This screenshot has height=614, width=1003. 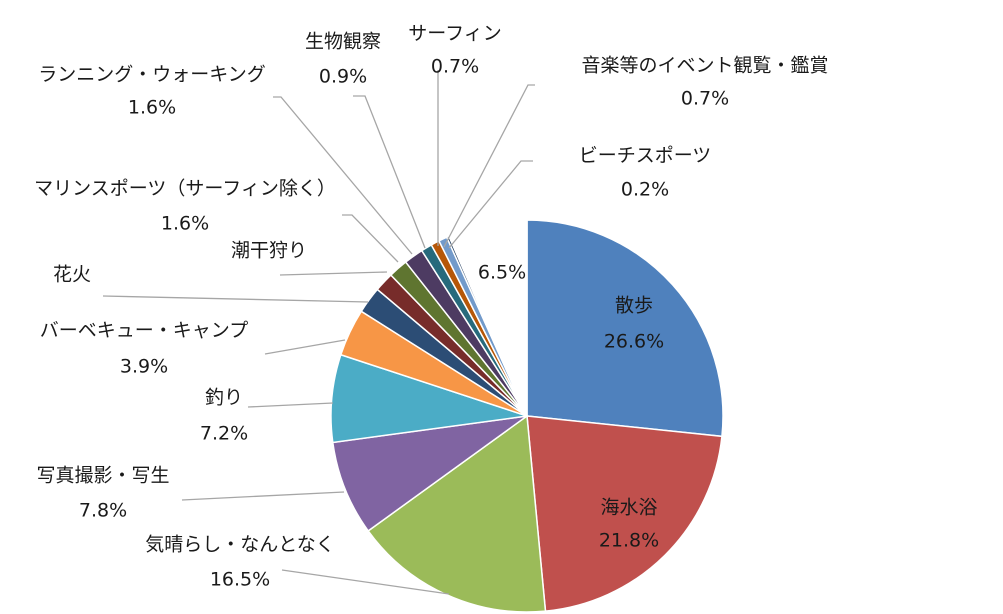 I want to click on category-label-8: 潮干狩り, so click(x=269, y=251).